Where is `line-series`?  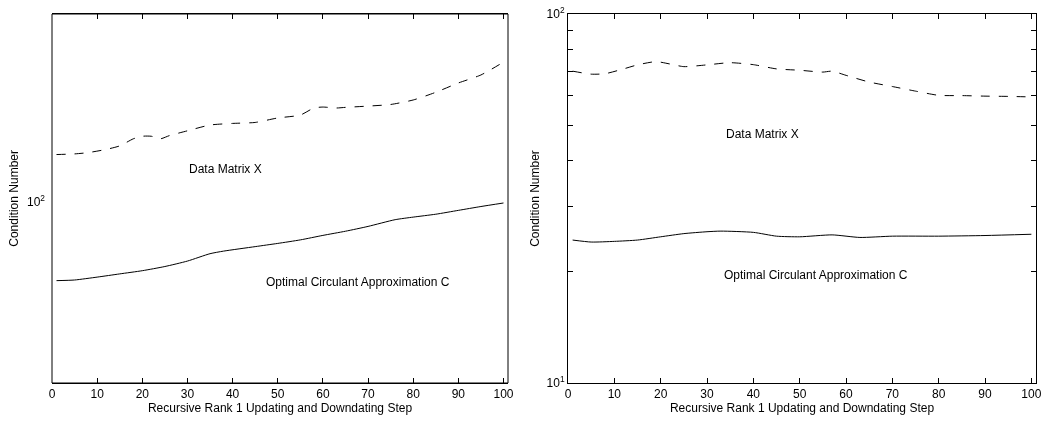 line-series is located at coordinates (802, 236).